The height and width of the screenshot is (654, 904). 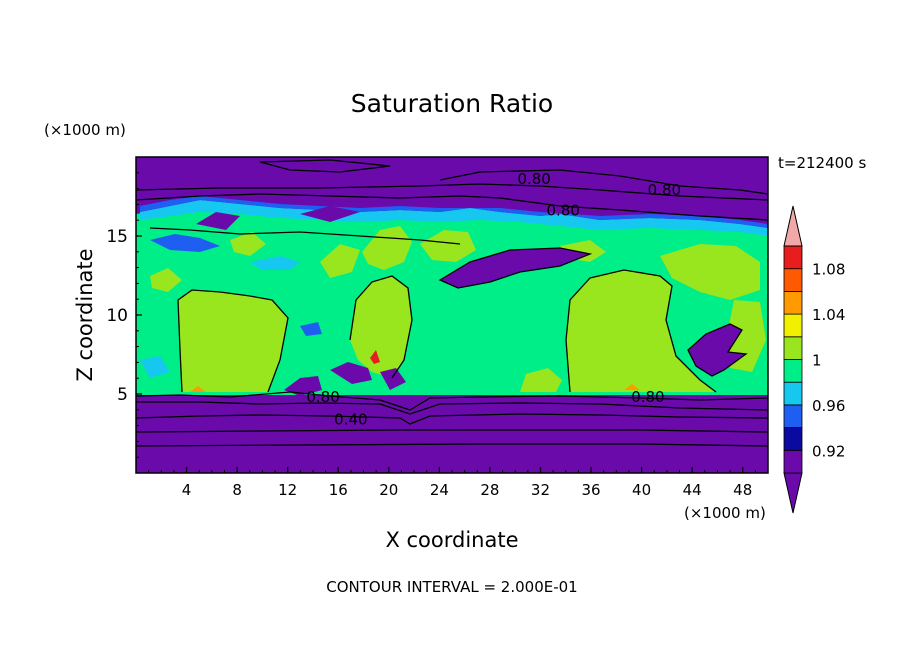 I want to click on x-tick-label: 48, so click(x=742, y=490).